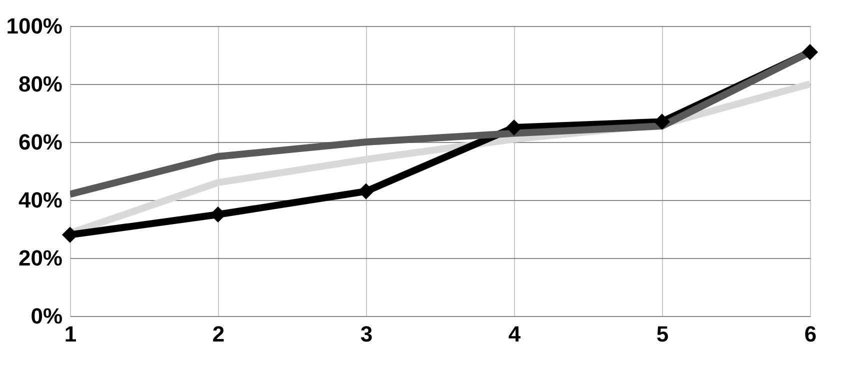 The height and width of the screenshot is (385, 865). Describe the element at coordinates (40, 258) in the screenshot. I see `y-tick-label: 20%` at that location.